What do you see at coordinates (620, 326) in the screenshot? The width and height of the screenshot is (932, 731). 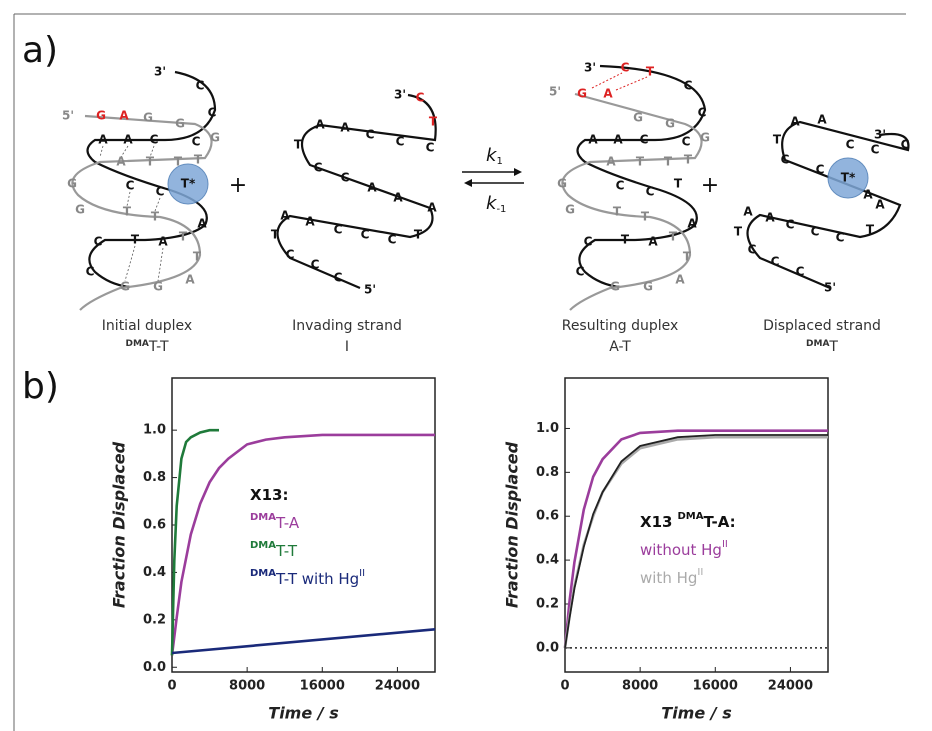 I see `caption: Resulting duplex` at bounding box center [620, 326].